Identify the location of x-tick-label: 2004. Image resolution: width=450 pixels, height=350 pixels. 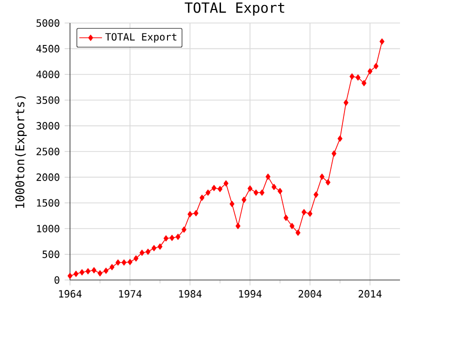
(310, 294).